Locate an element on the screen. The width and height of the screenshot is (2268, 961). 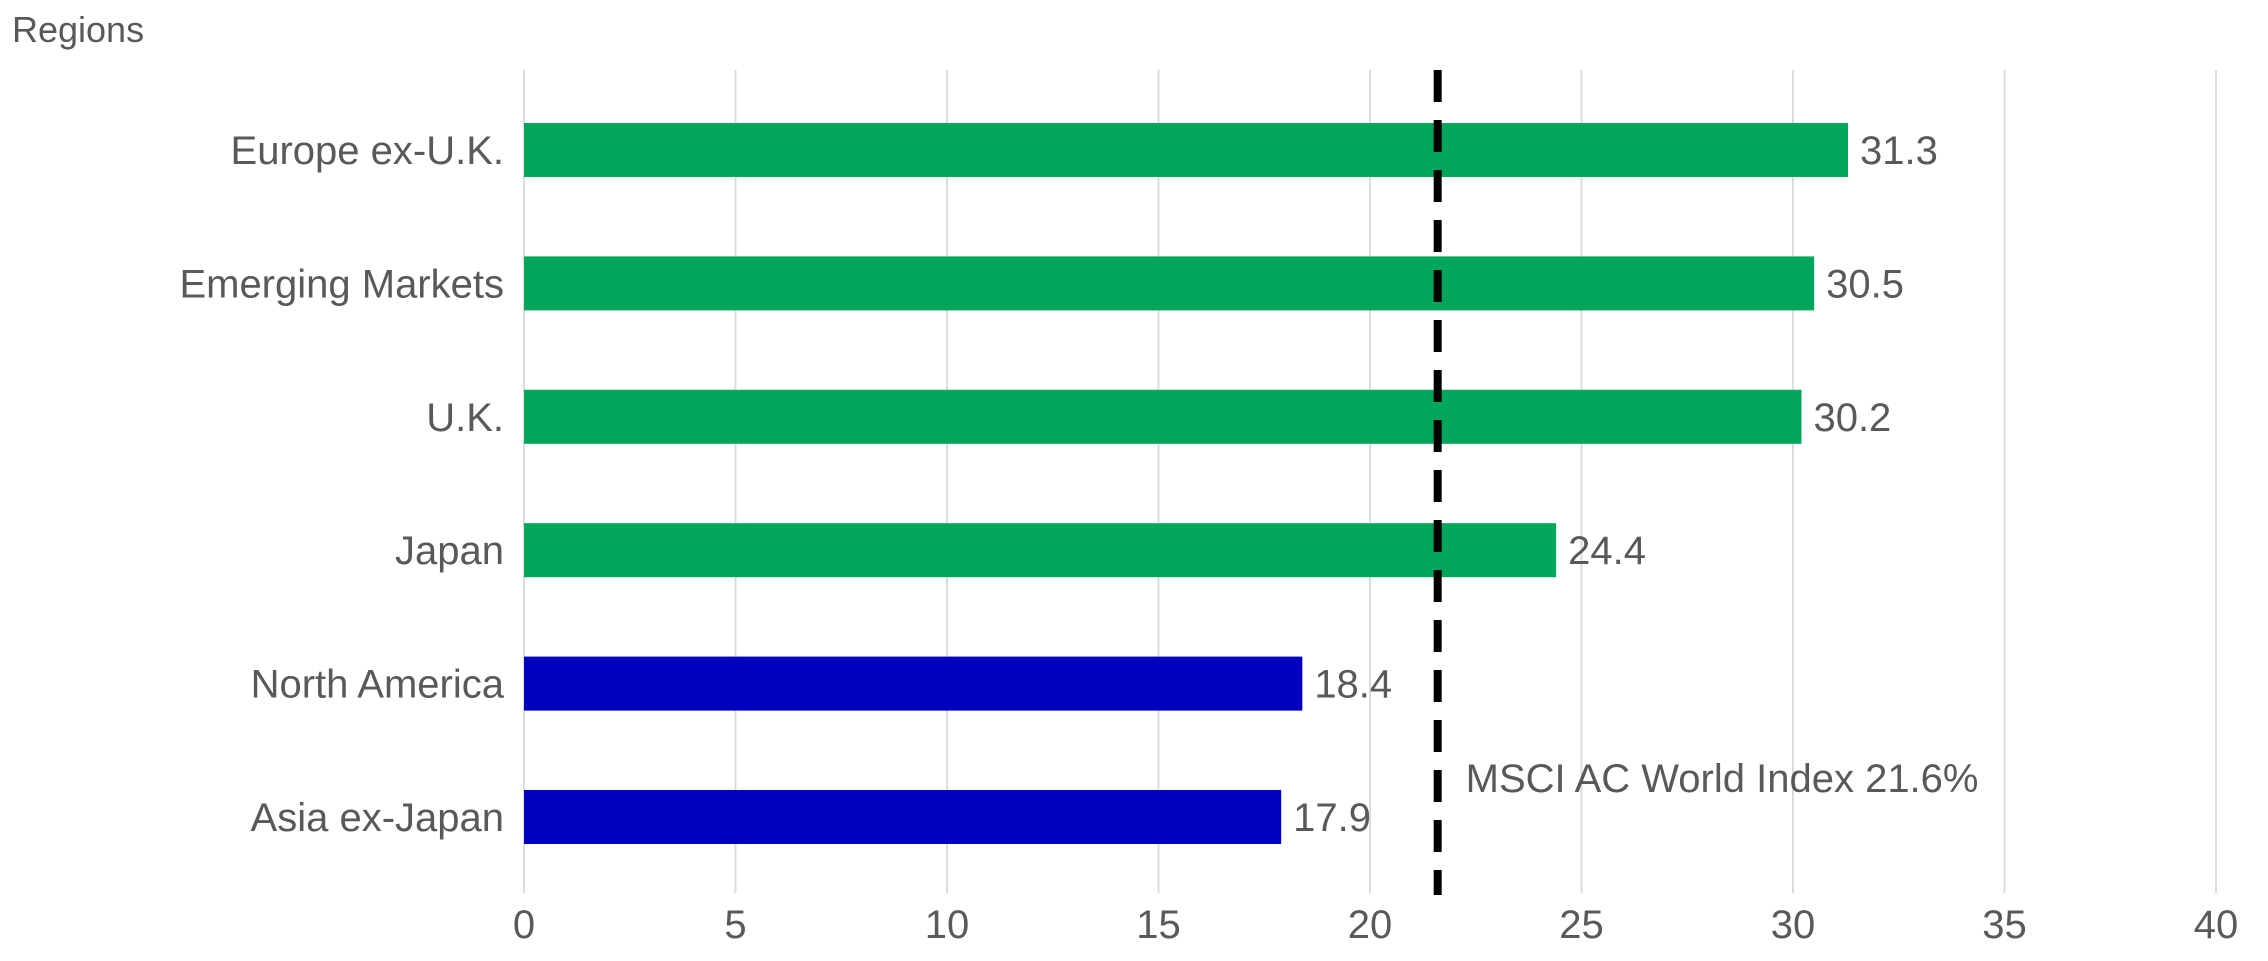
x-tick-label-35: 35 is located at coordinates (2004, 925).